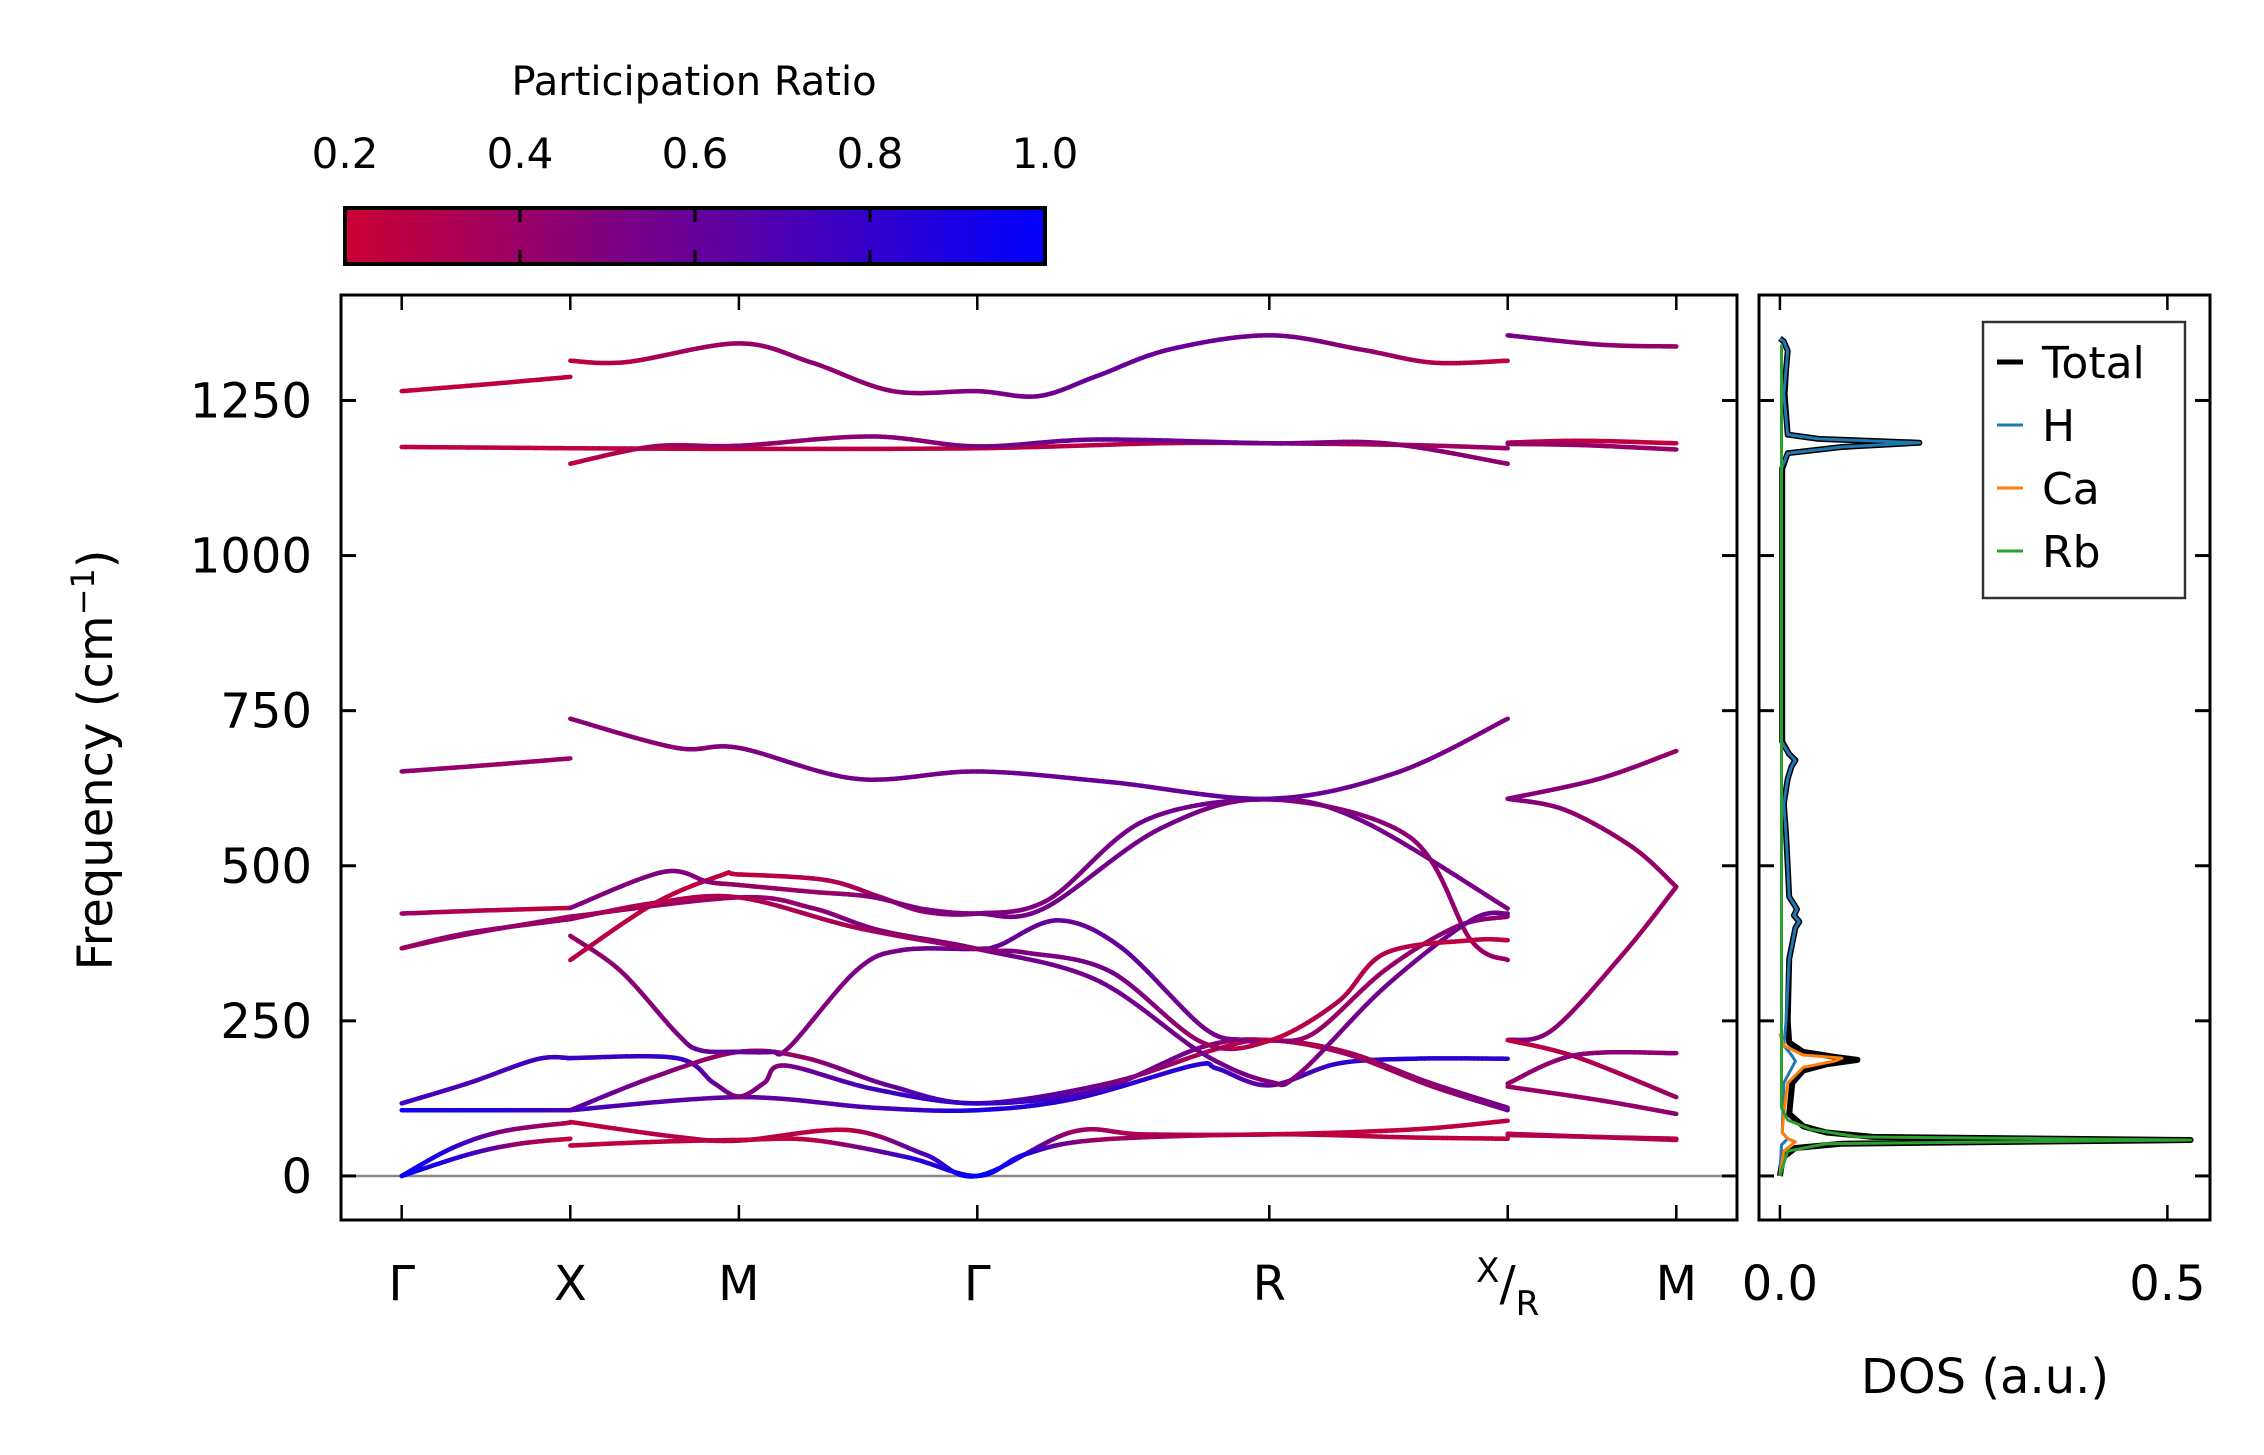 The image size is (2264, 1455). What do you see at coordinates (345, 153) in the screenshot?
I see `colorbar-tick-label: 0.2` at bounding box center [345, 153].